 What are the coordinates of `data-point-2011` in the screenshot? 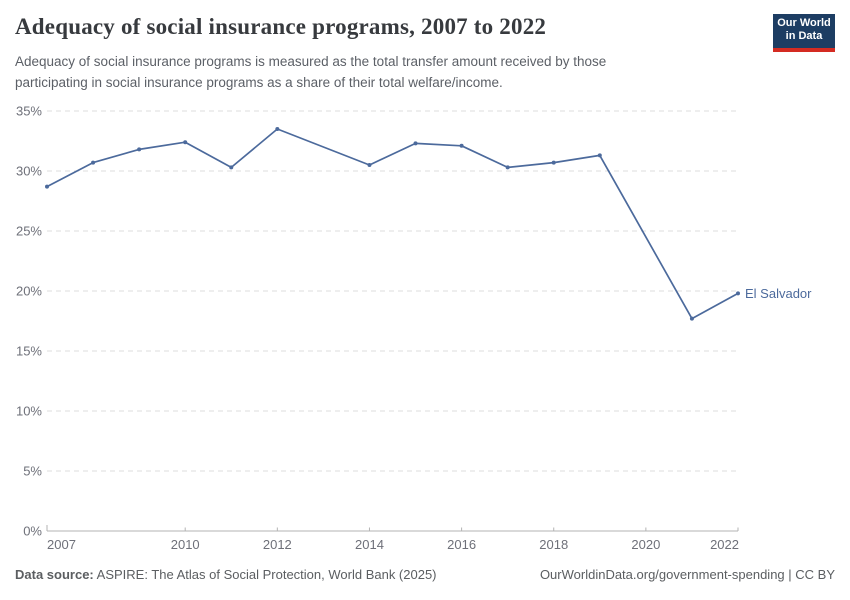 It's located at (231, 167).